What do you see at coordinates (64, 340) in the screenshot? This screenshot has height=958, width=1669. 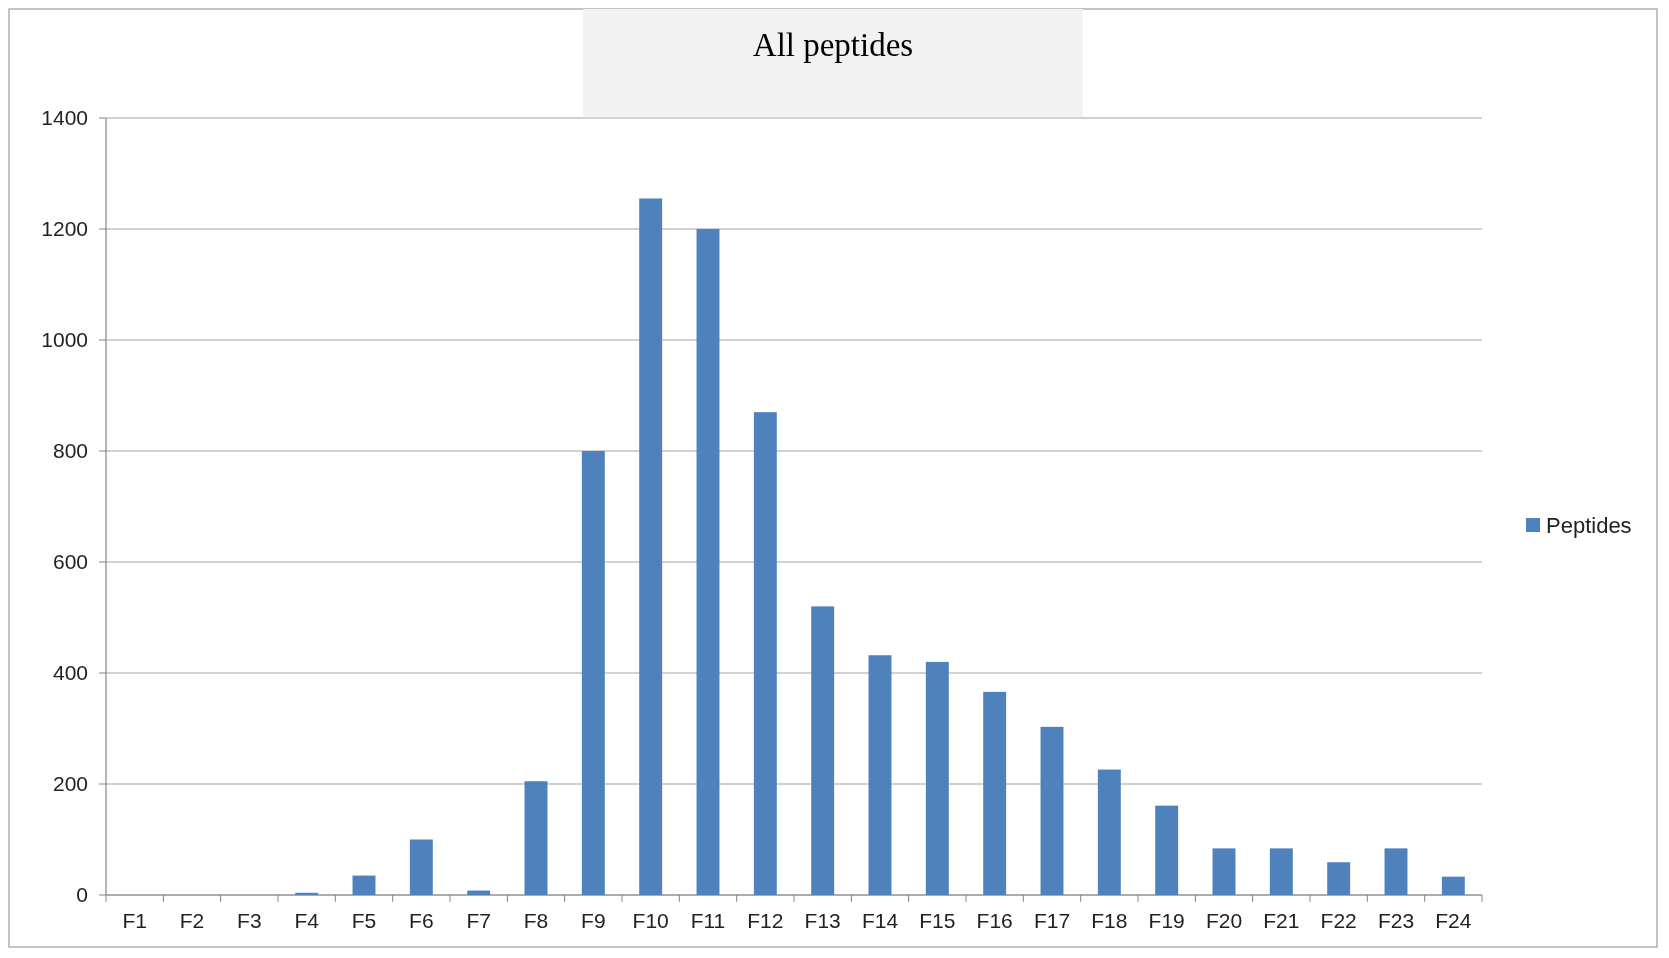 I see `y-tick-label: 1000` at bounding box center [64, 340].